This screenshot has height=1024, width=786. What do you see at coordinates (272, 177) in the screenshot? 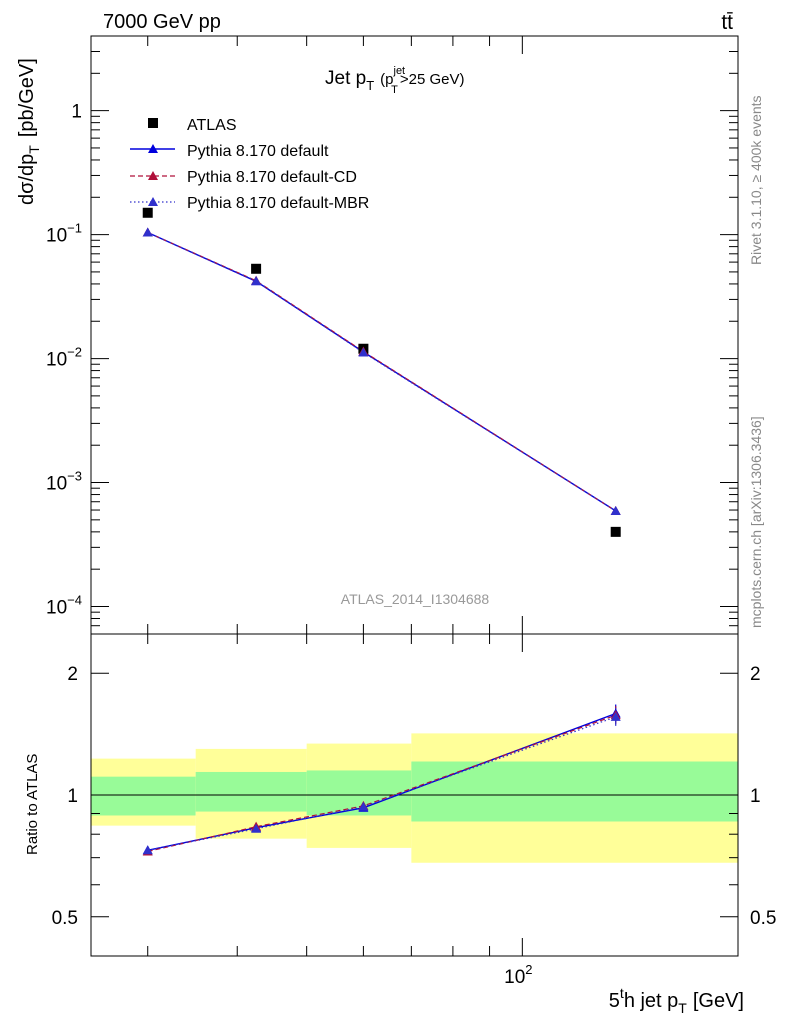
I see `legend-label-cd: Pythia 8.170 default-CD` at bounding box center [272, 177].